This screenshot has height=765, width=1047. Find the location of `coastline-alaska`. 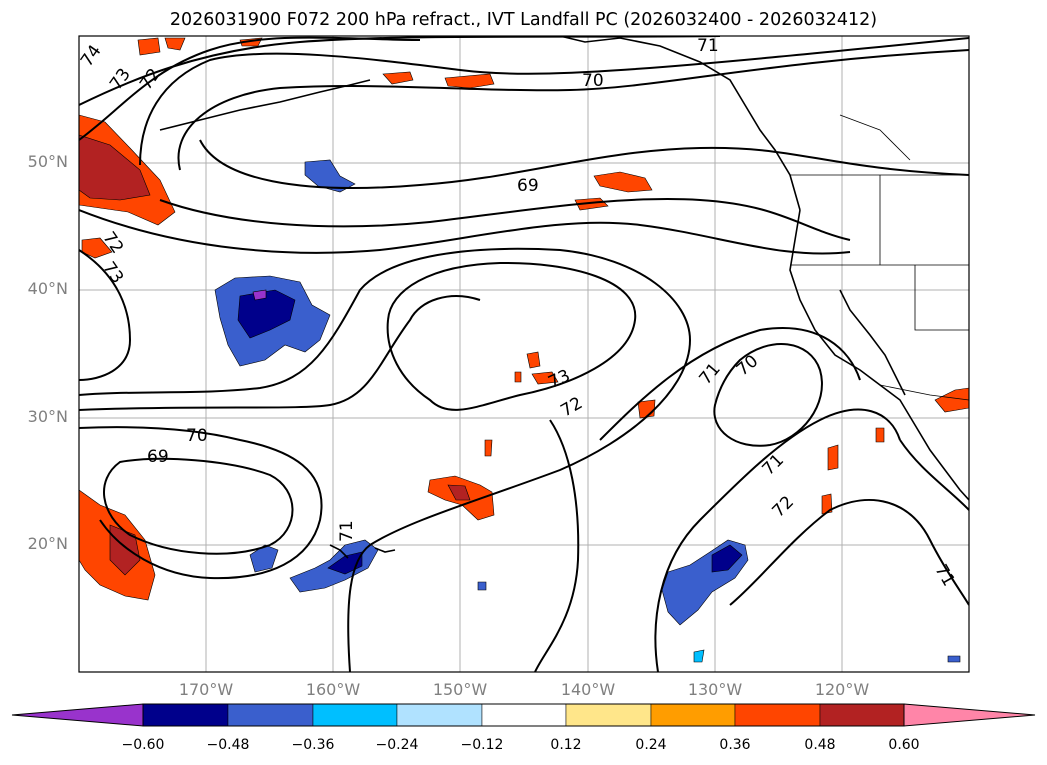

coastline-alaska is located at coordinates (680, 123).